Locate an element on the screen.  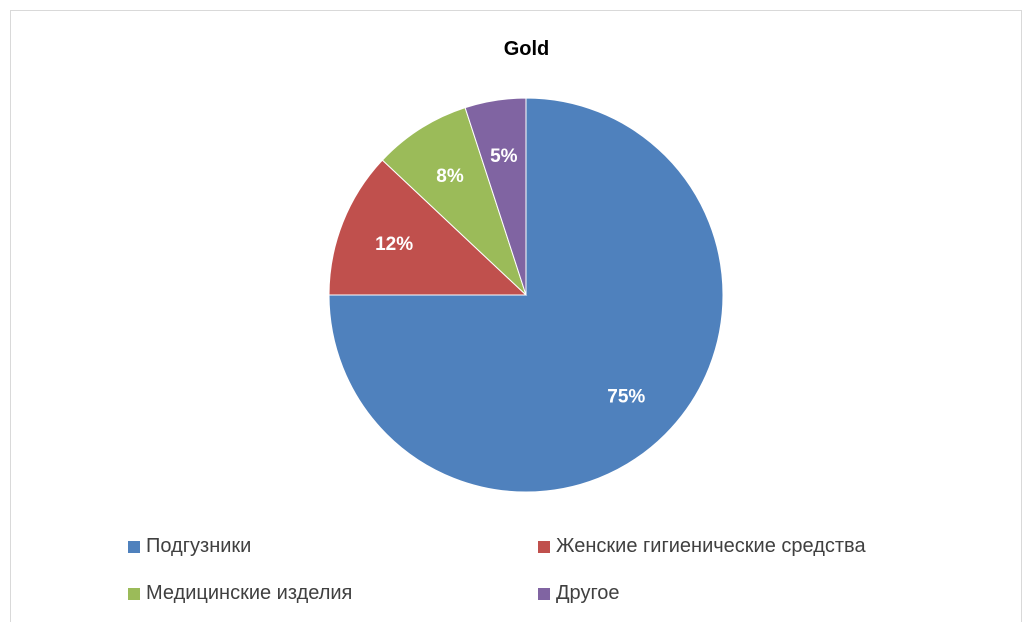
pie-slice-feminine-hygiene is located at coordinates (428, 227).